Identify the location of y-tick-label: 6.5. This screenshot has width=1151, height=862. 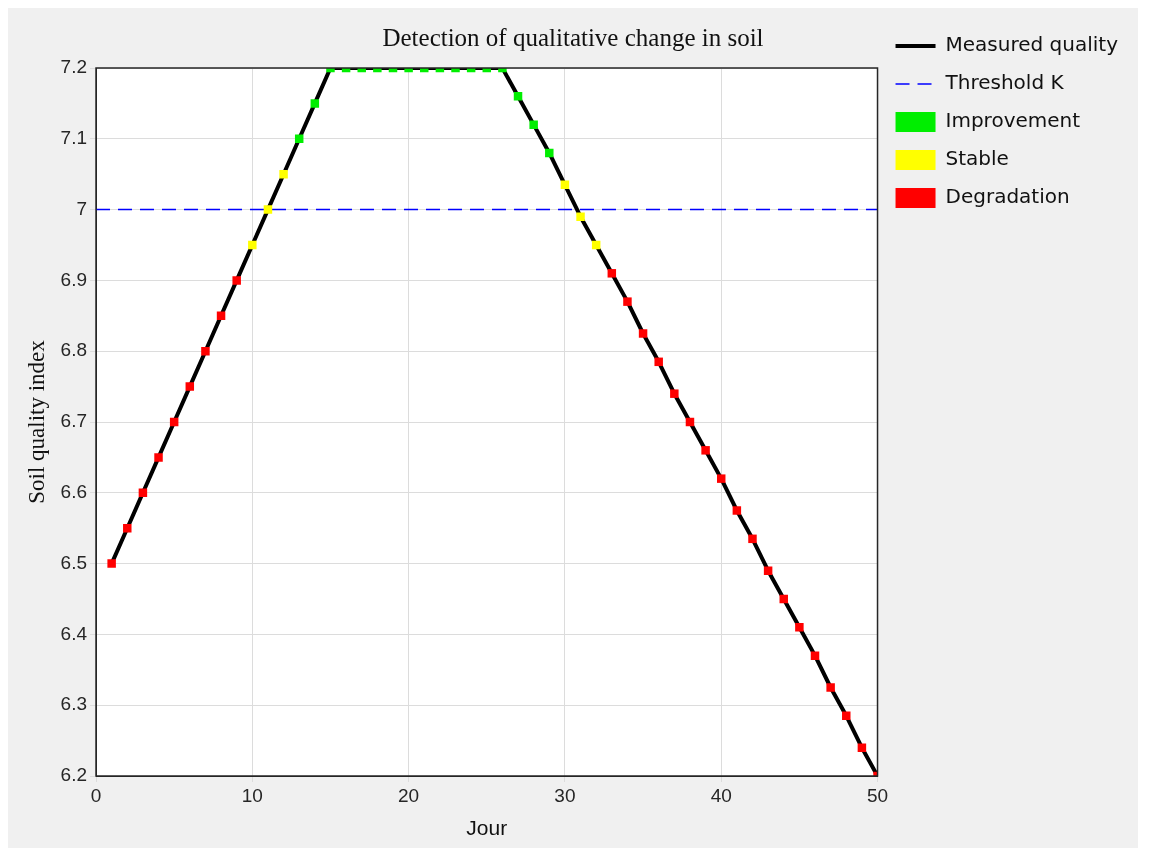
(74, 562).